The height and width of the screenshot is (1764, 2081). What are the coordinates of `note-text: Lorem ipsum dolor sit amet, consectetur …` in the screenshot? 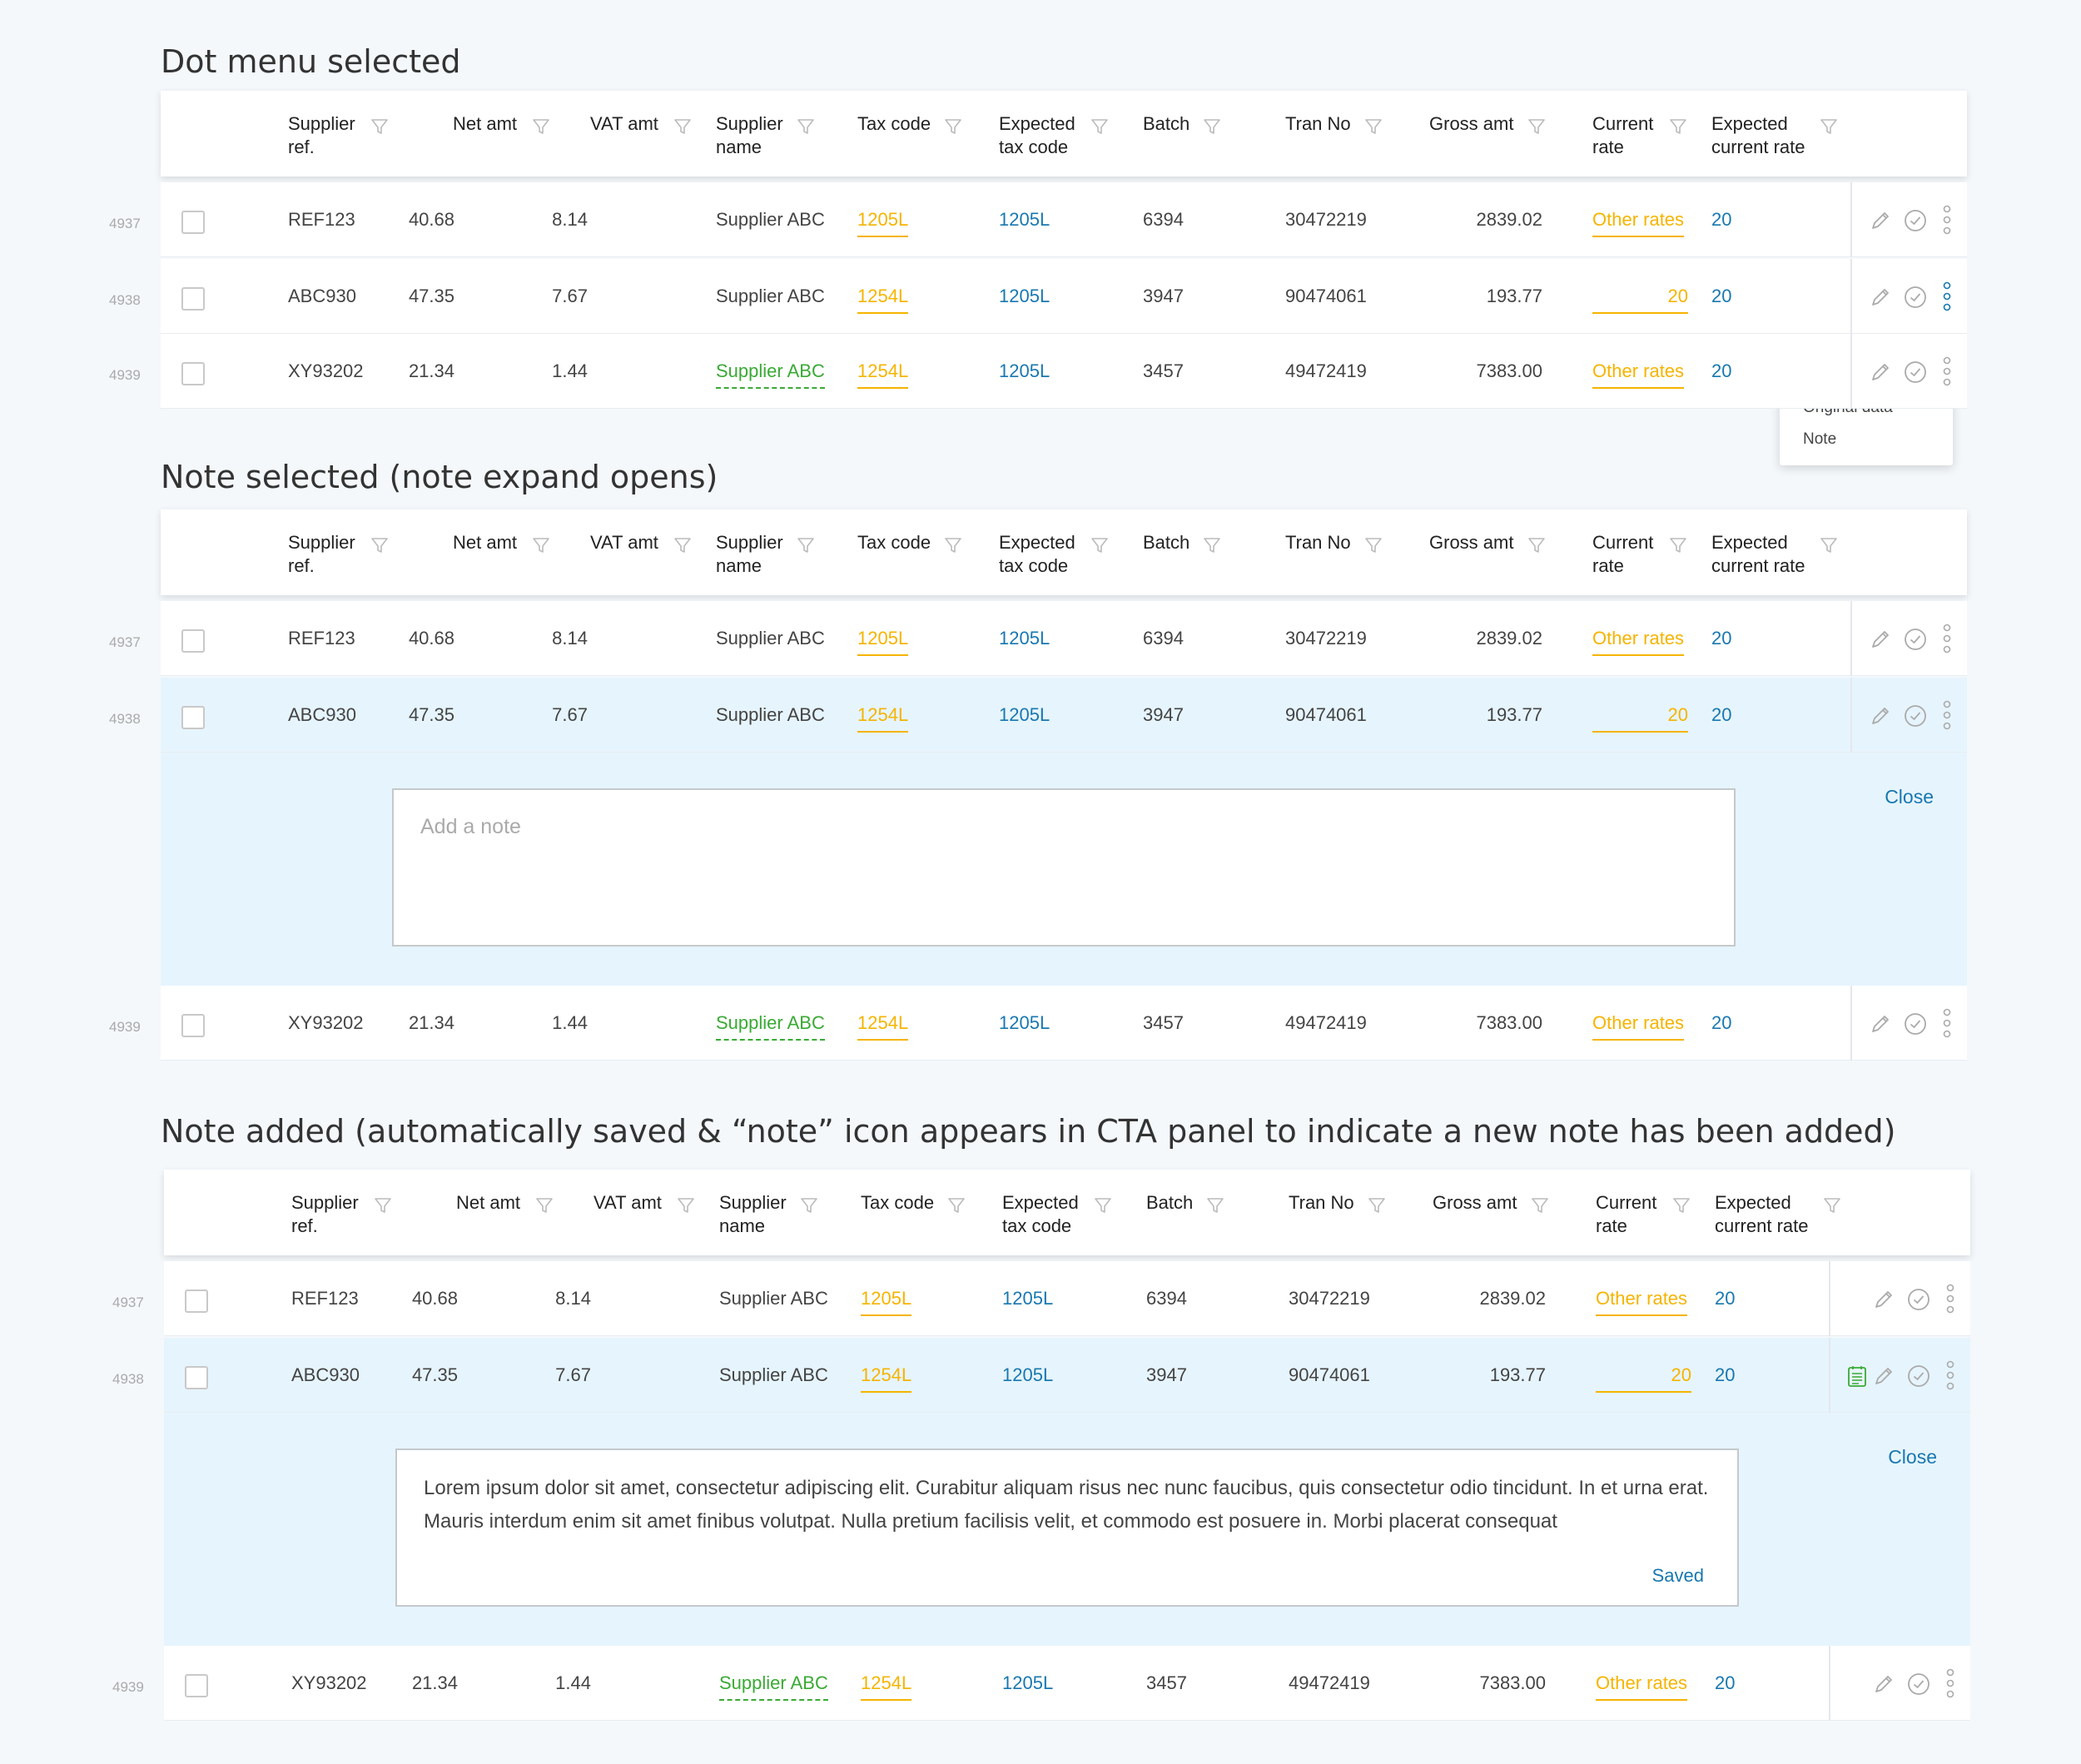 It's located at (1066, 1505).